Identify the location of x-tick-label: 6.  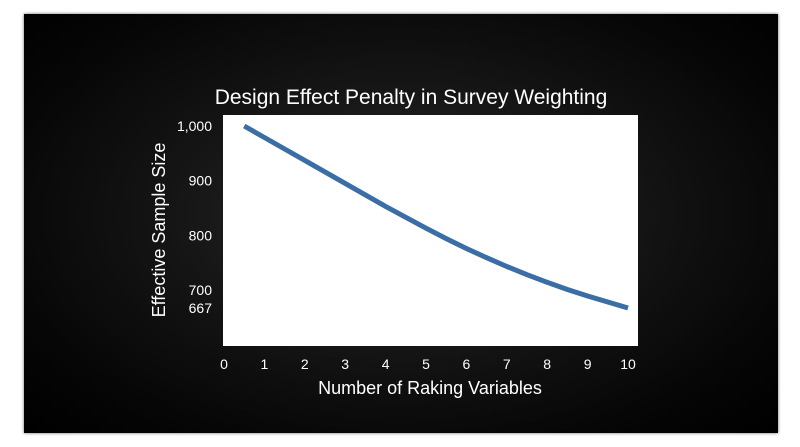
(467, 364).